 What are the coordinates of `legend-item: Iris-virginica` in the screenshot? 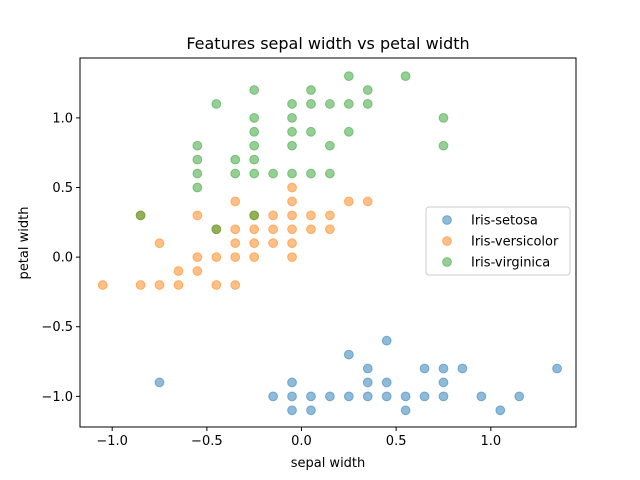 It's located at (496, 263).